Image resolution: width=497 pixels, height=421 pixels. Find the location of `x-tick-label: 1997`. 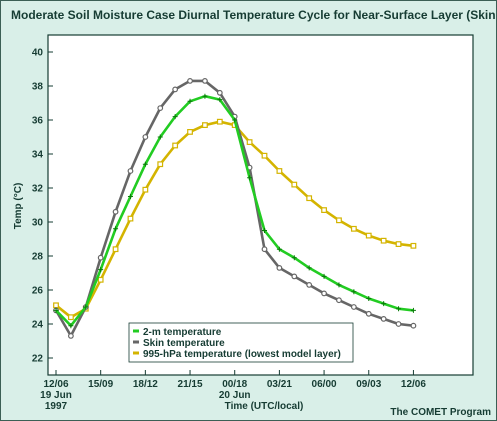

x-tick-label: 1997 is located at coordinates (56, 406).